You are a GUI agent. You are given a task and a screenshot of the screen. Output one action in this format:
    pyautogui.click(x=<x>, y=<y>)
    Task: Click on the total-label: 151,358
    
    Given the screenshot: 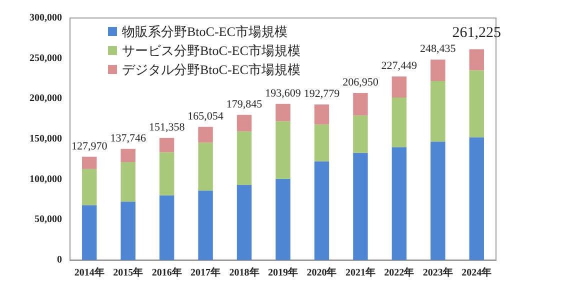 What is the action you would take?
    pyautogui.click(x=167, y=127)
    